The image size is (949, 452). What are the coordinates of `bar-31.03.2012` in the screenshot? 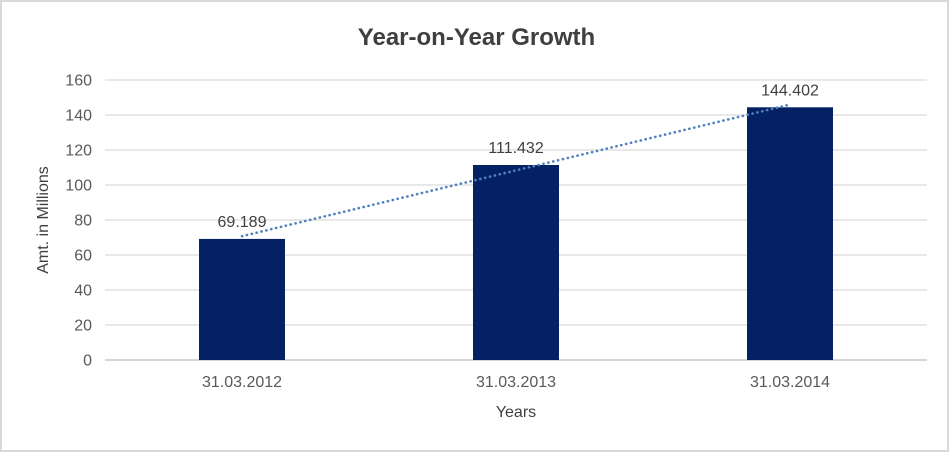 It's located at (242, 299).